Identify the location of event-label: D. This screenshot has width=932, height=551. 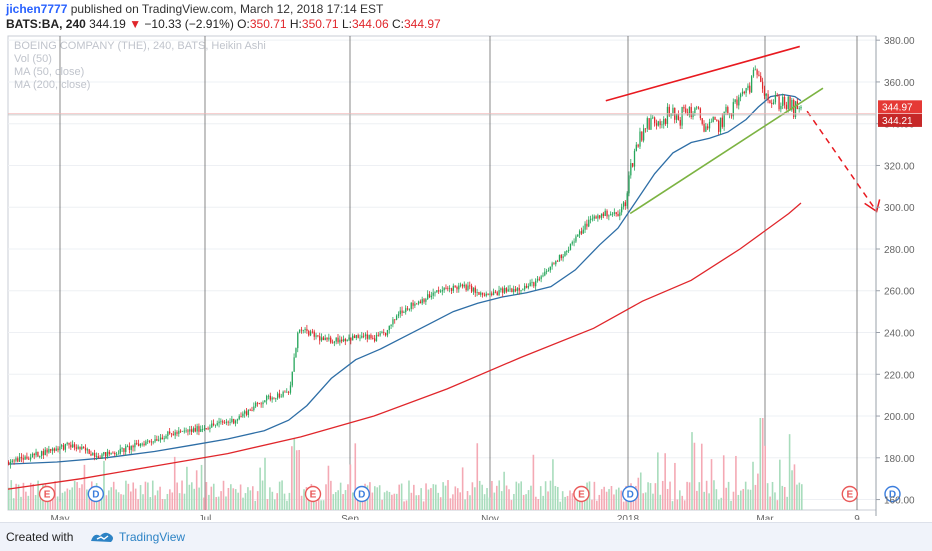
(892, 495).